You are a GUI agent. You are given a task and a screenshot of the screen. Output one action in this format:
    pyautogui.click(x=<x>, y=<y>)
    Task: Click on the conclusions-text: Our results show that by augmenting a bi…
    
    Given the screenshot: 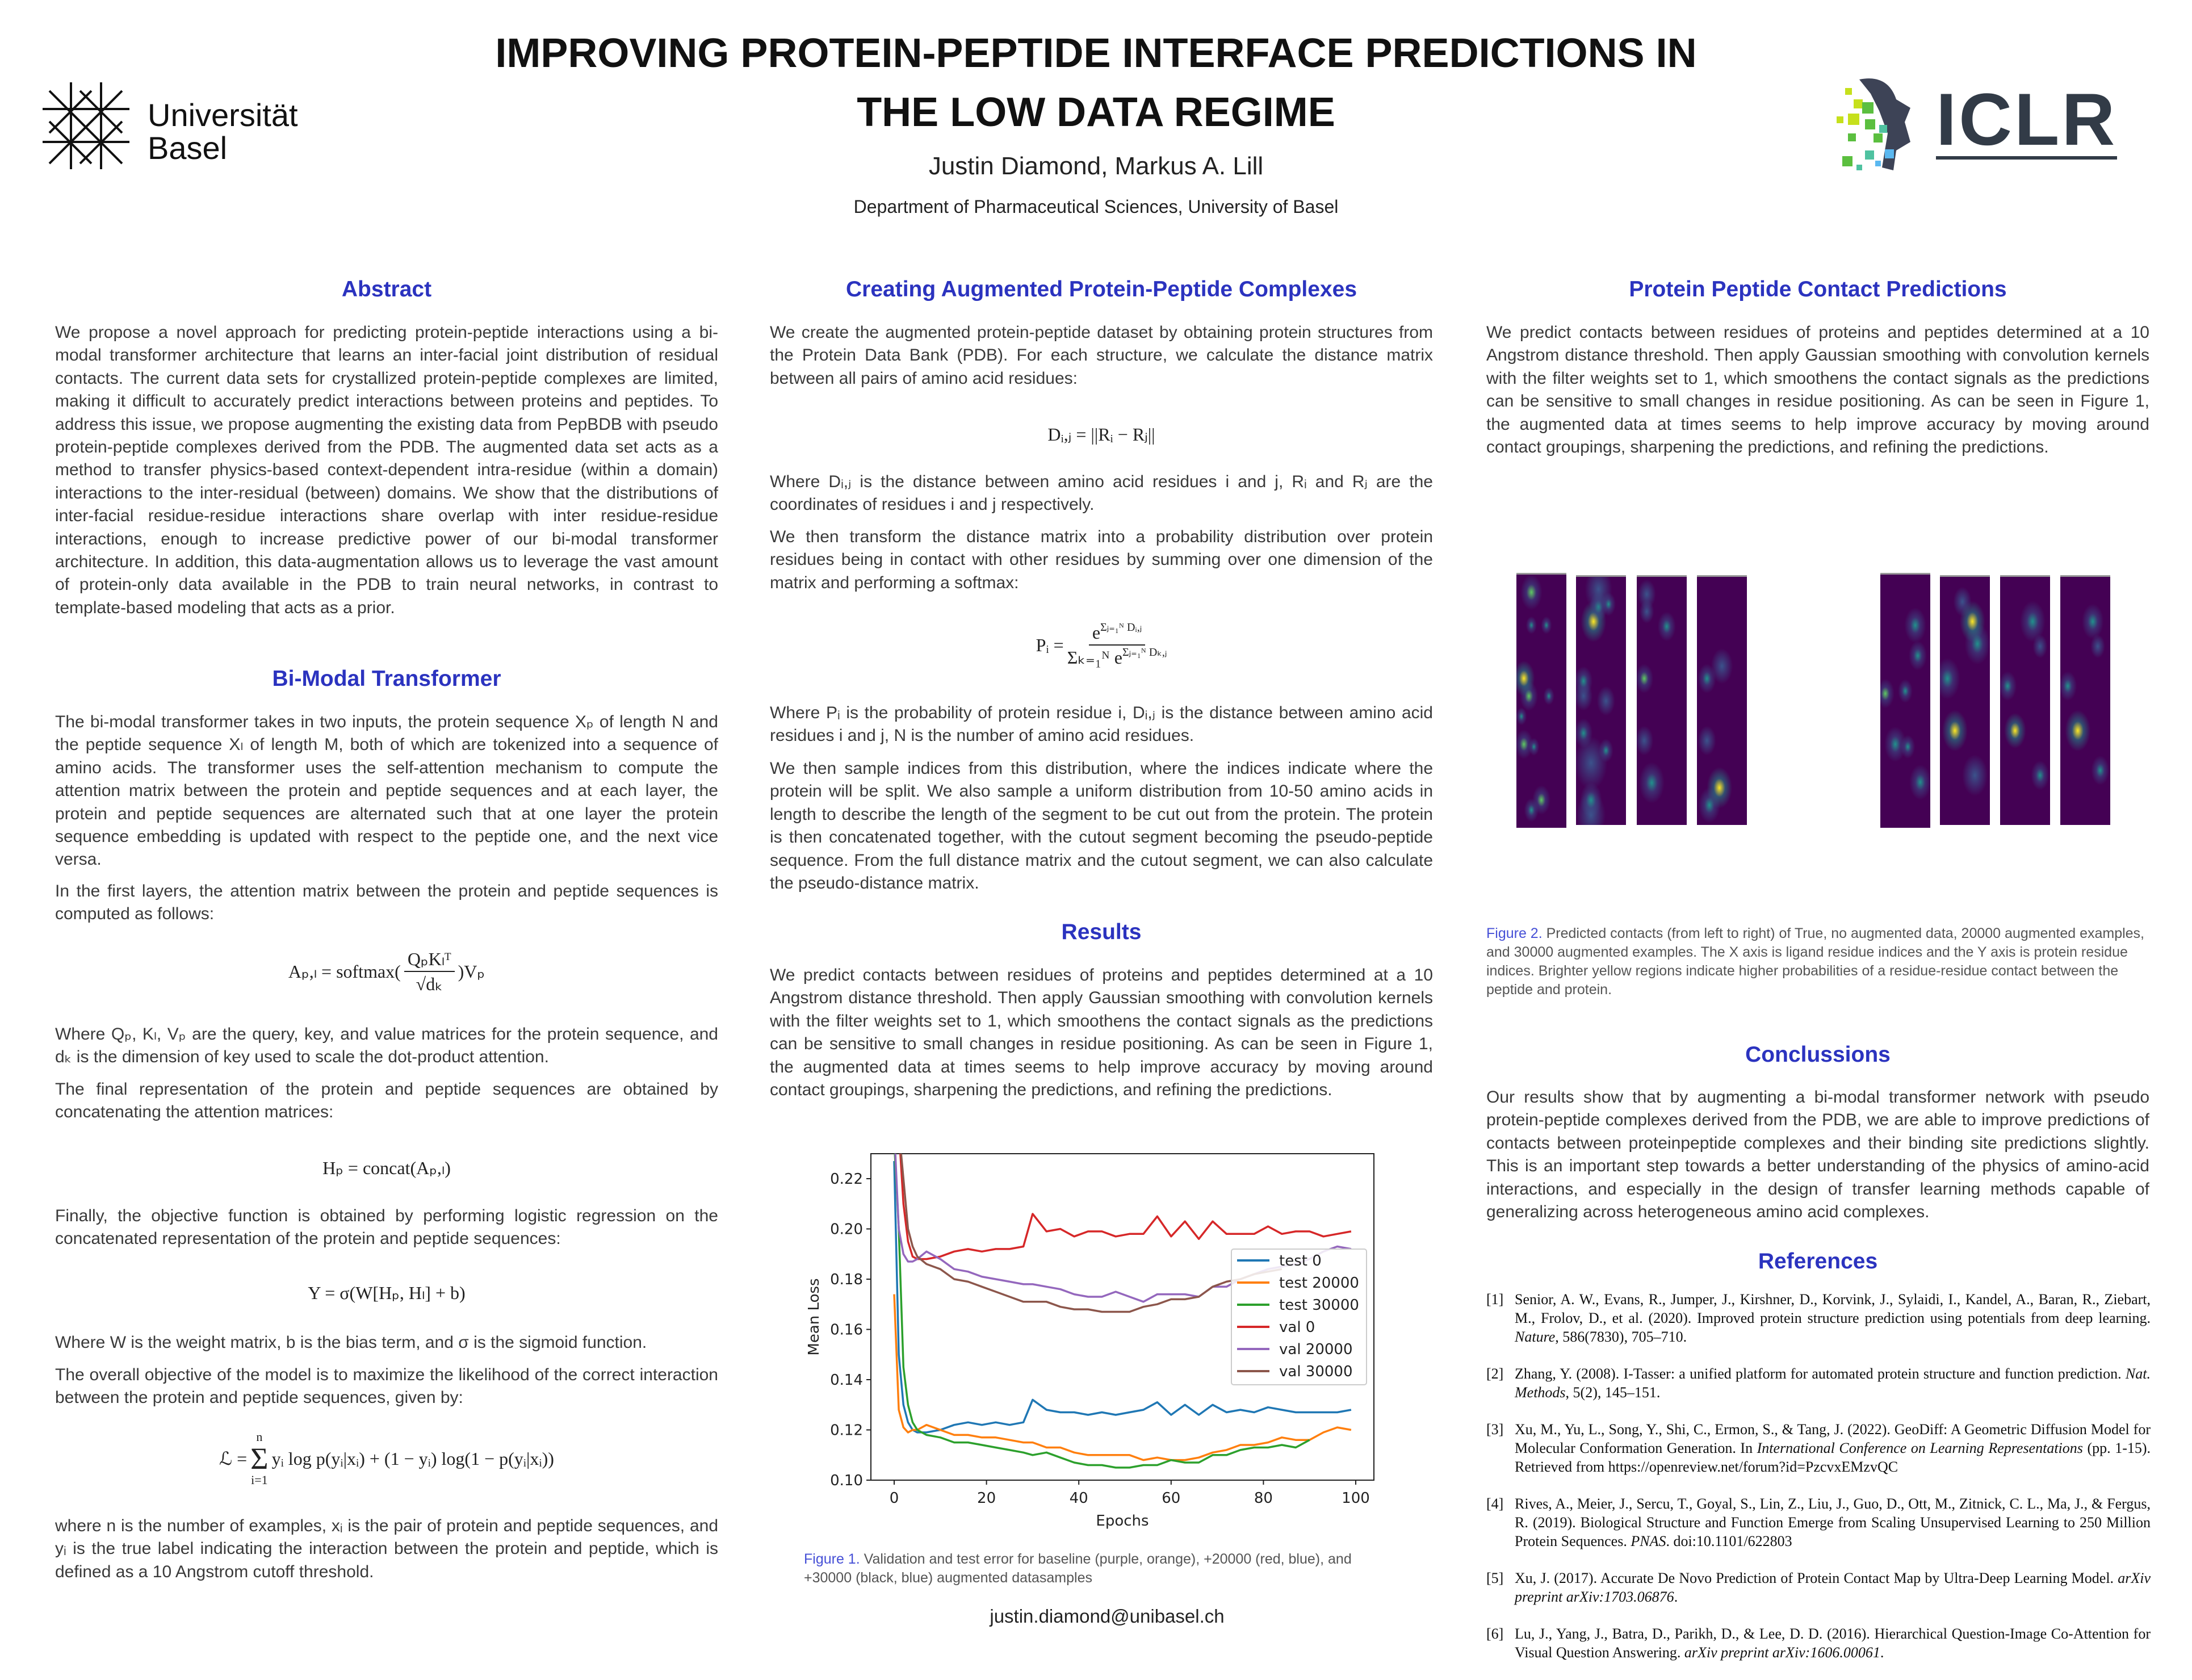 What is the action you would take?
    pyautogui.click(x=1817, y=1155)
    